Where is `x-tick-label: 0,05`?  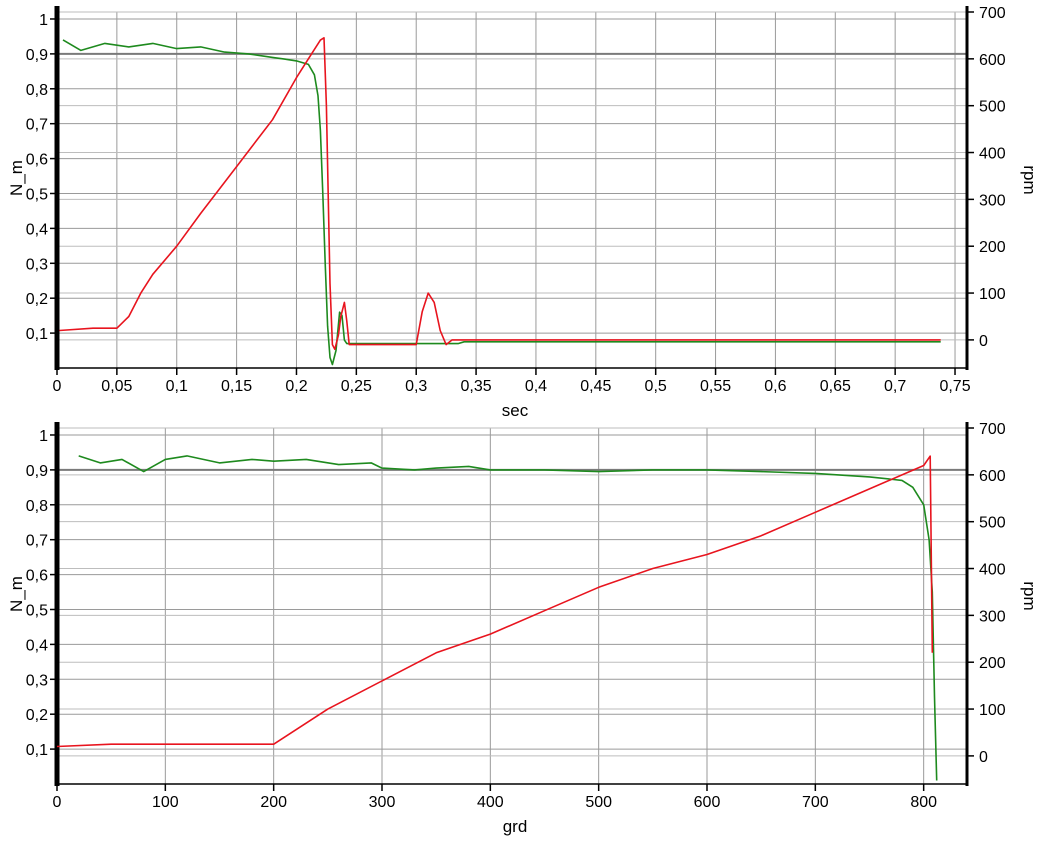 x-tick-label: 0,05 is located at coordinates (116, 386).